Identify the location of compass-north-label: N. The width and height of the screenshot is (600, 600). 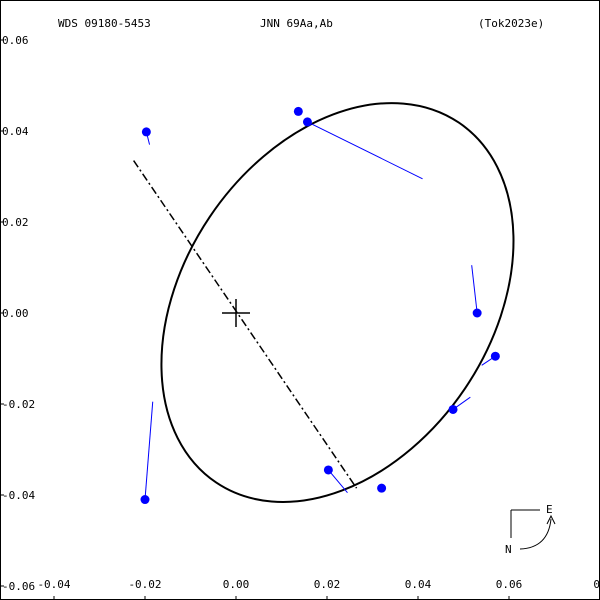
(508, 549).